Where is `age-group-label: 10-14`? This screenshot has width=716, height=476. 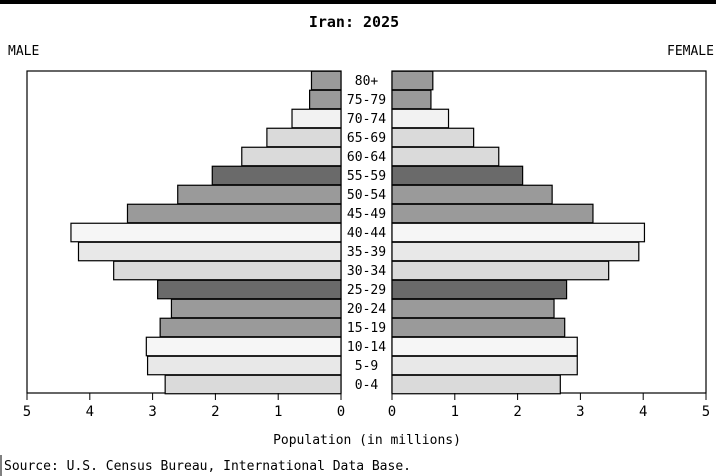
age-group-label: 10-14 is located at coordinates (366, 347).